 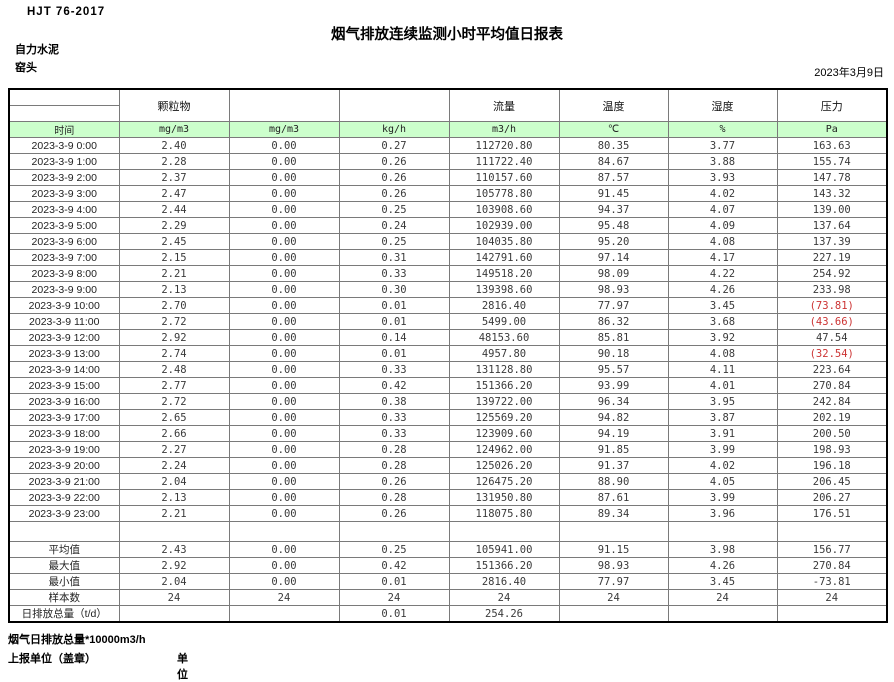 What do you see at coordinates (722, 549) in the screenshot?
I see `cell-value: 3.98` at bounding box center [722, 549].